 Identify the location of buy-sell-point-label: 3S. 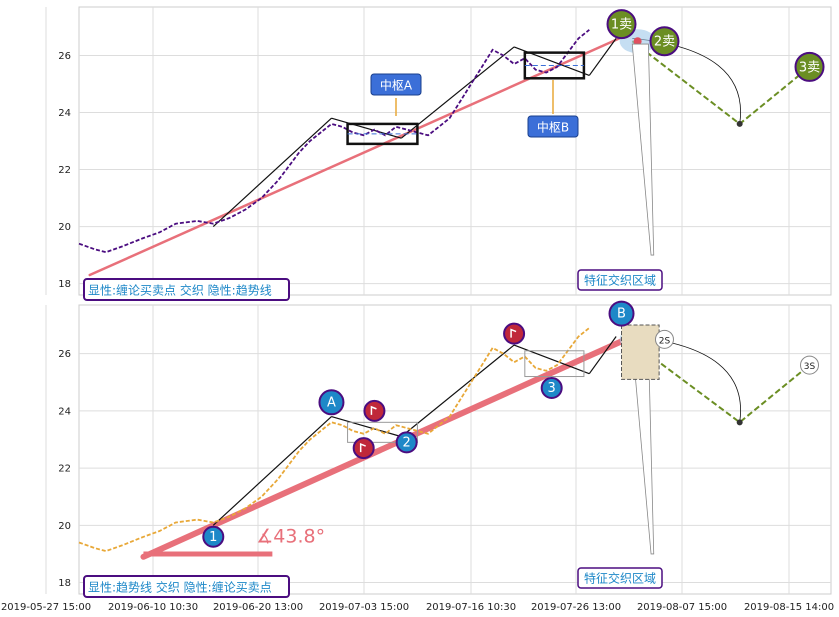
(810, 367).